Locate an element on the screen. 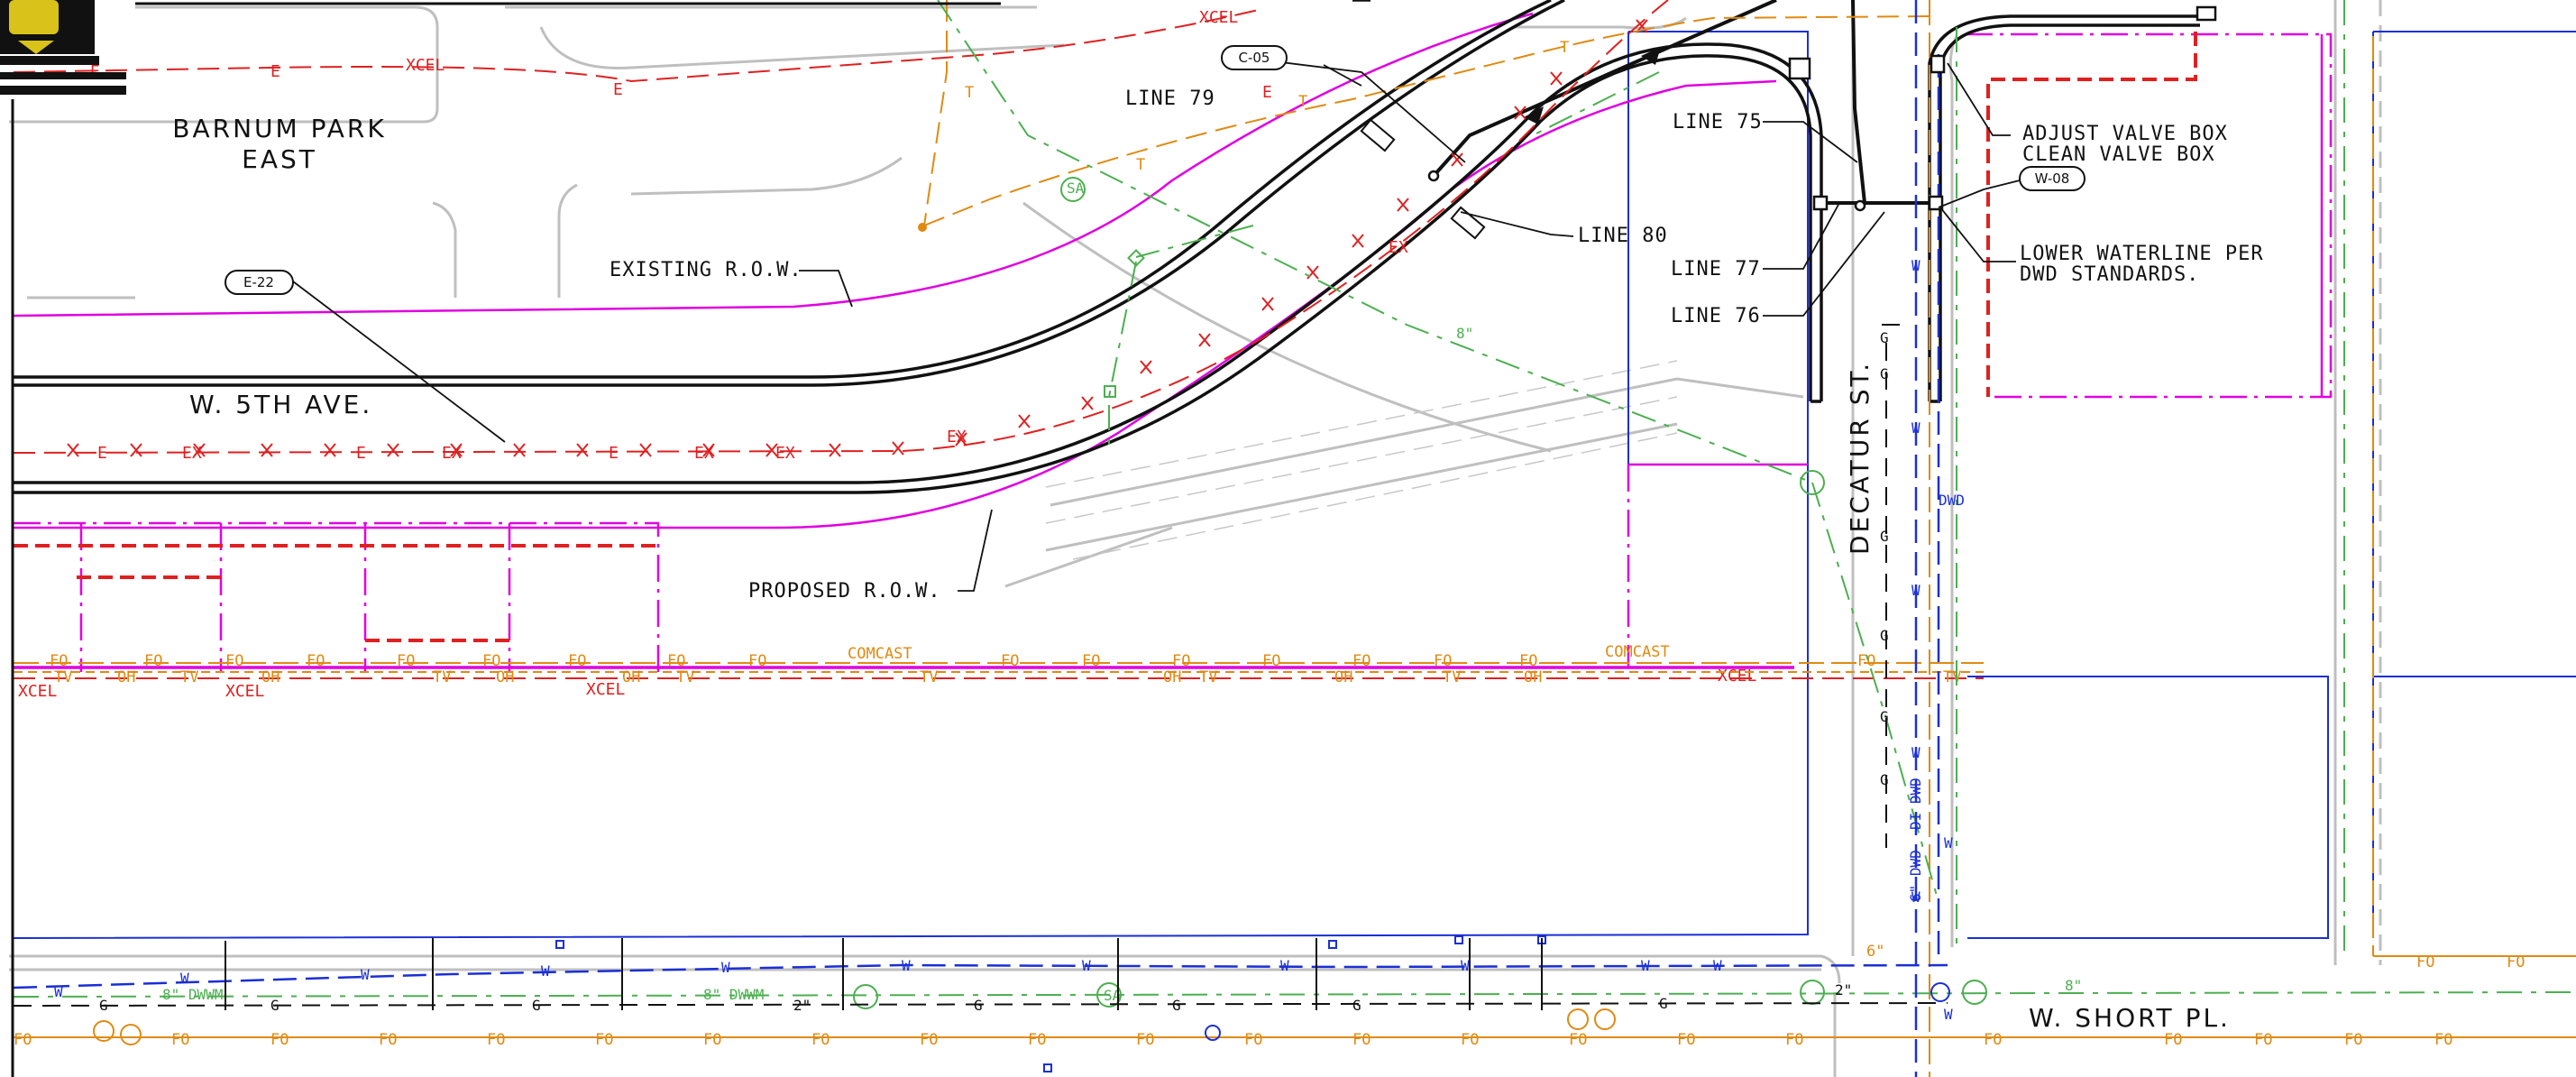 The height and width of the screenshot is (1077, 2576). street-decatur: DECATUR ST. is located at coordinates (1860, 458).